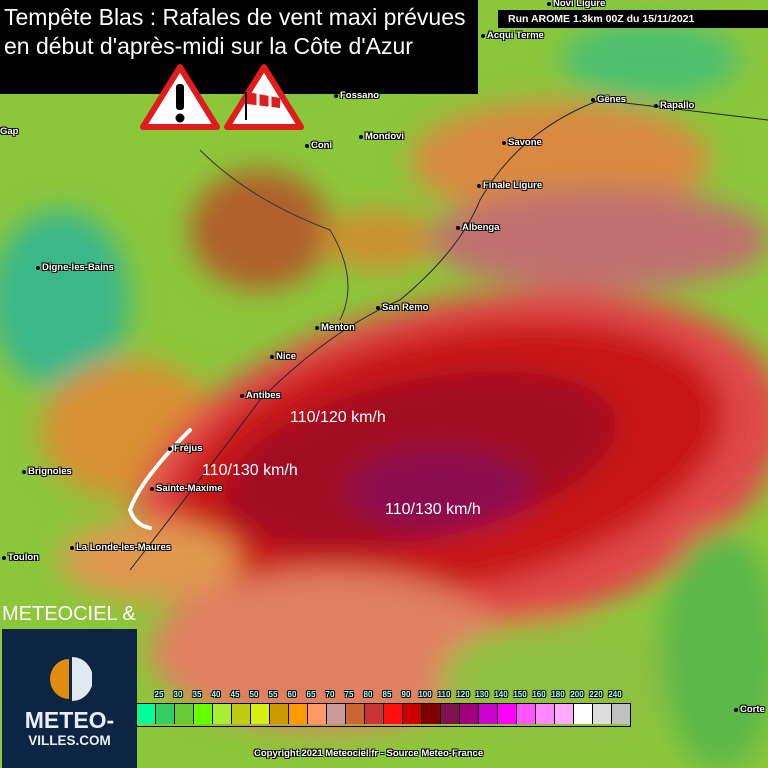 The width and height of the screenshot is (768, 768). What do you see at coordinates (444, 694) in the screenshot?
I see `legend-label: 110` at bounding box center [444, 694].